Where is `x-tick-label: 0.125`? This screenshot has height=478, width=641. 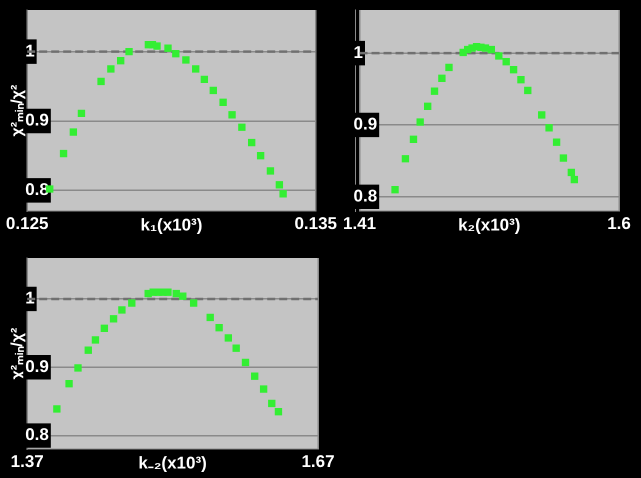
x-tick-label: 0.125 is located at coordinates (27, 224).